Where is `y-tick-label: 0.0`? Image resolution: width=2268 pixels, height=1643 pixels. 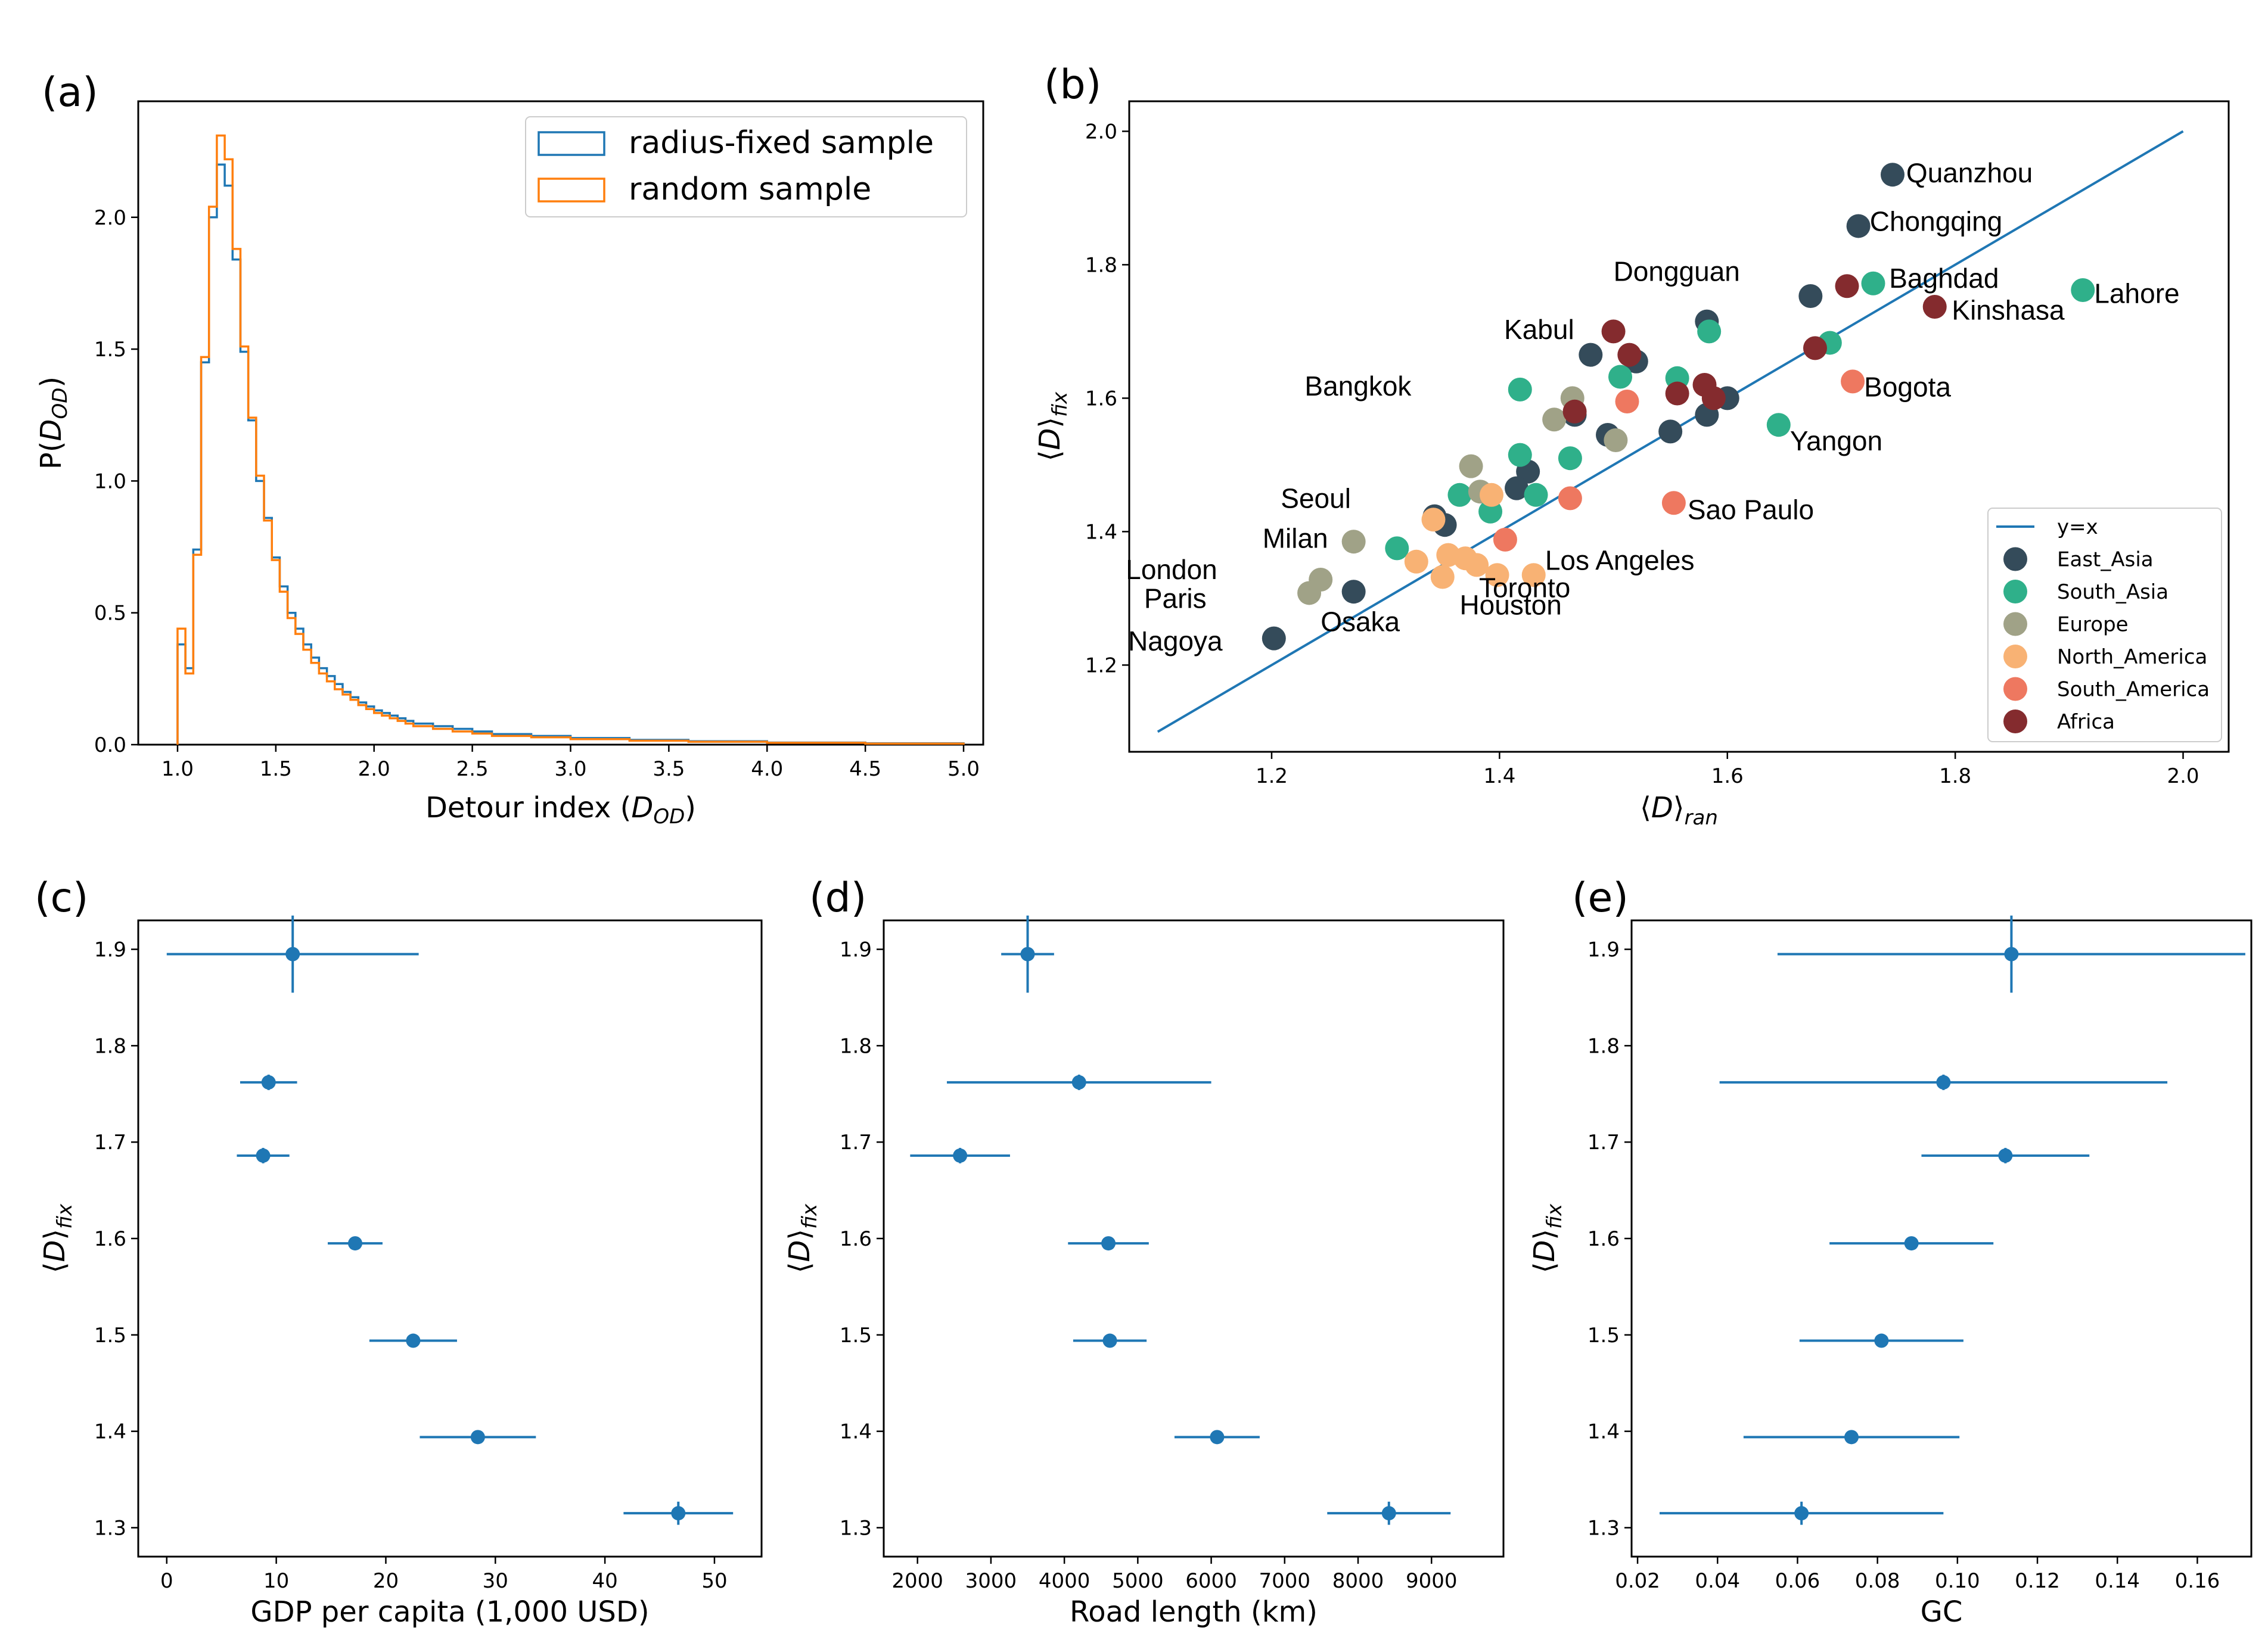 y-tick-label: 0.0 is located at coordinates (110, 745).